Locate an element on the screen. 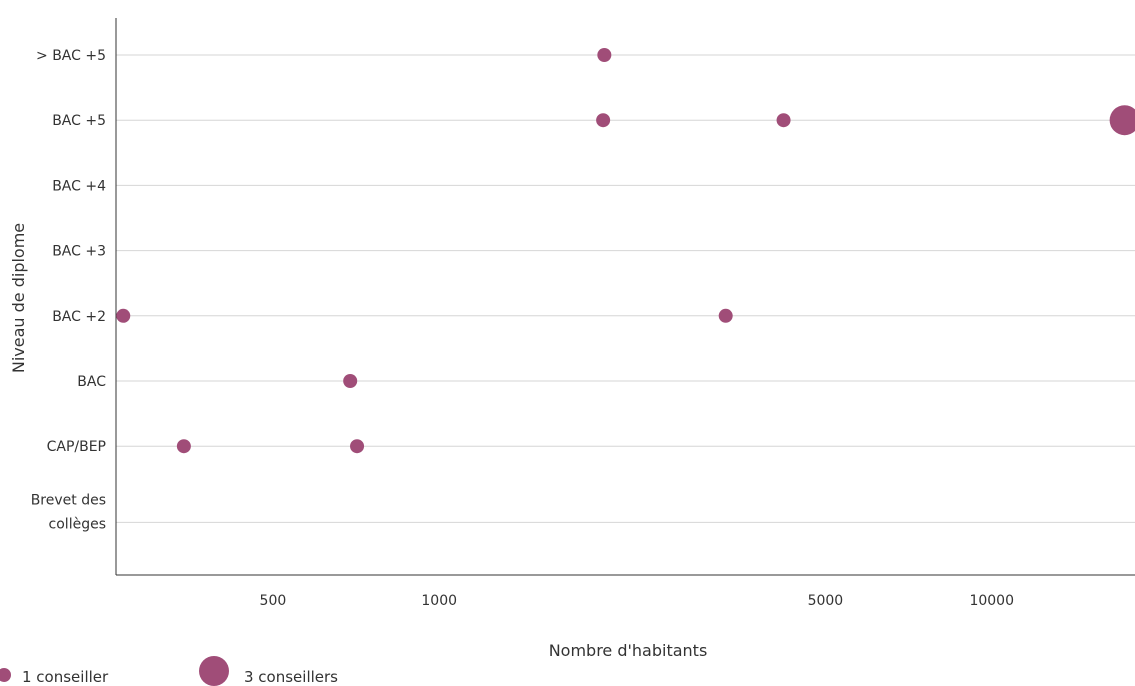  x-tick-10000: 10000 is located at coordinates (991, 601).